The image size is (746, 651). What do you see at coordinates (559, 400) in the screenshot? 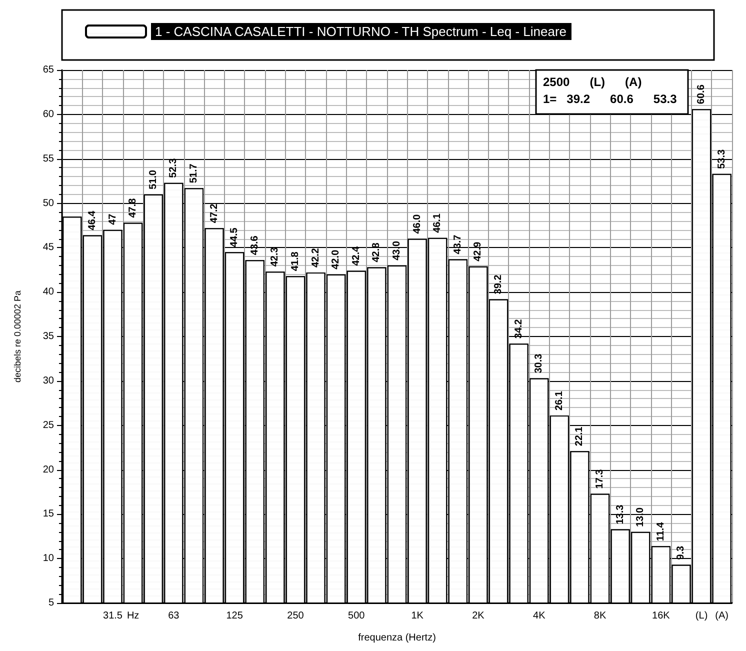
I see `data-label: 26.1` at bounding box center [559, 400].